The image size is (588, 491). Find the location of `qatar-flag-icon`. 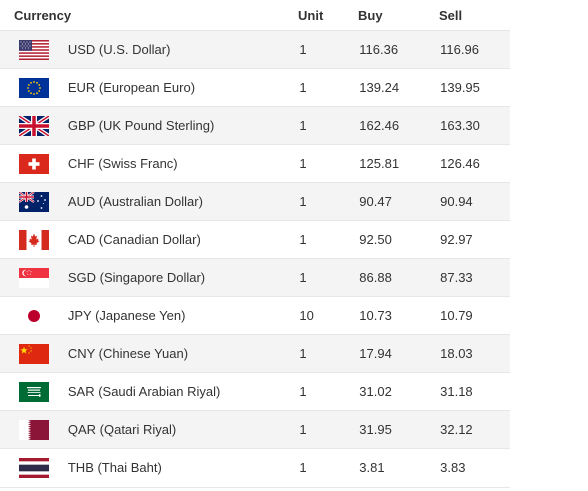

qatar-flag-icon is located at coordinates (33, 429).